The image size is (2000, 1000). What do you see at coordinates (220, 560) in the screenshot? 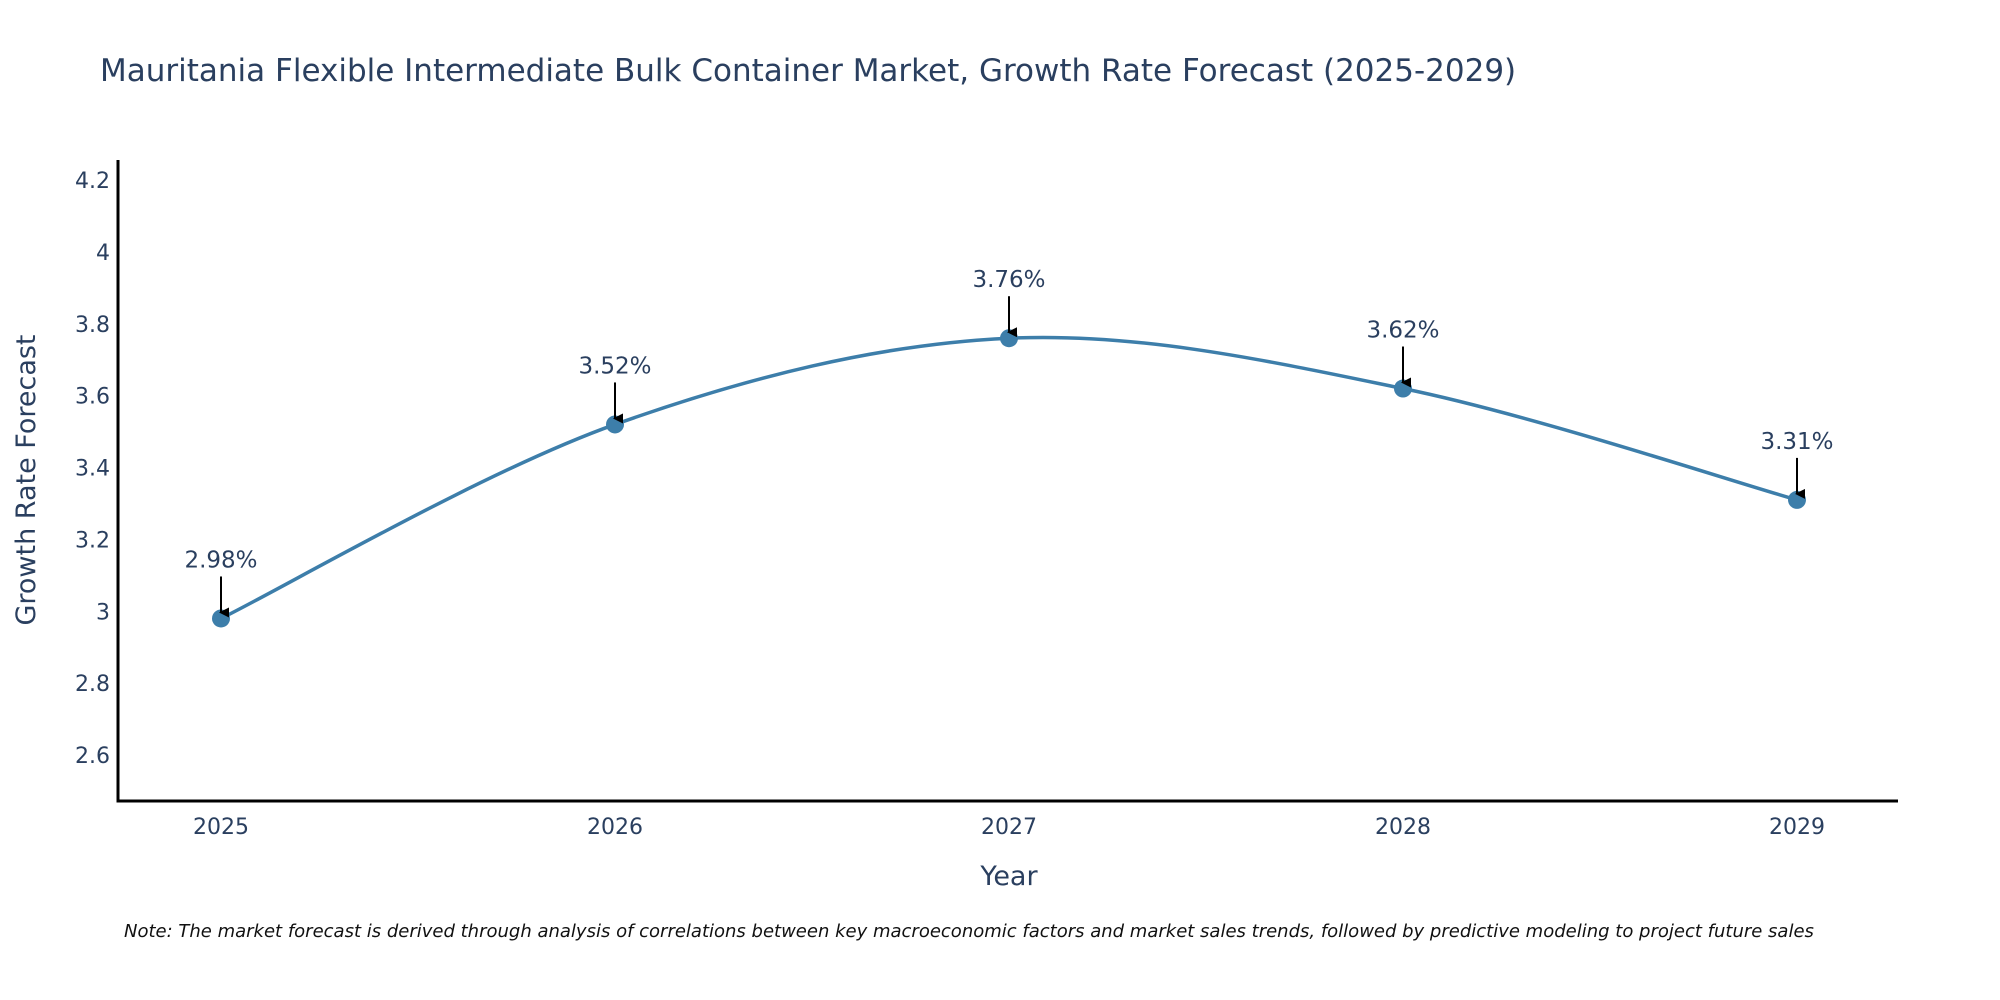
I see `data-label: 2.98%` at bounding box center [220, 560].